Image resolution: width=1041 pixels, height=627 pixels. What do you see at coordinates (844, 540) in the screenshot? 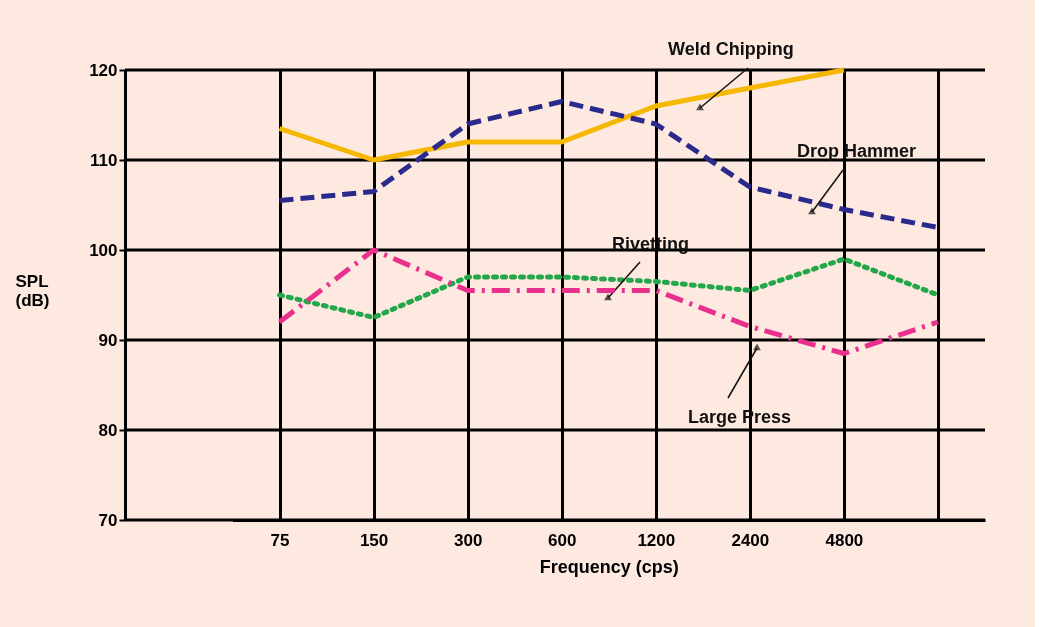
I see `x-tick-label: 4800` at bounding box center [844, 540].